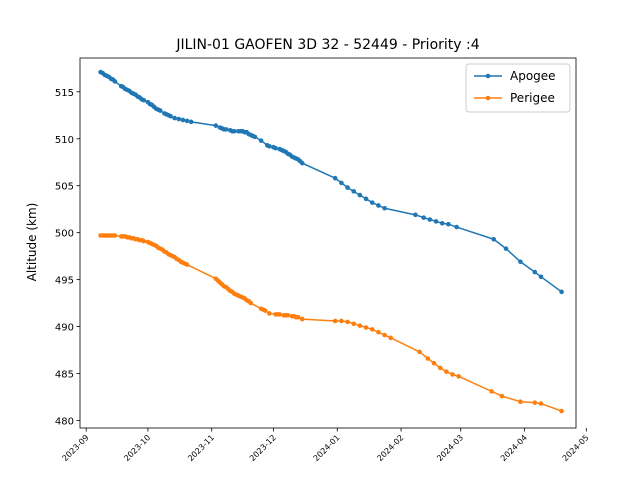 The width and height of the screenshot is (640, 480). Describe the element at coordinates (64, 140) in the screenshot. I see `y-tick-label: 510` at that location.